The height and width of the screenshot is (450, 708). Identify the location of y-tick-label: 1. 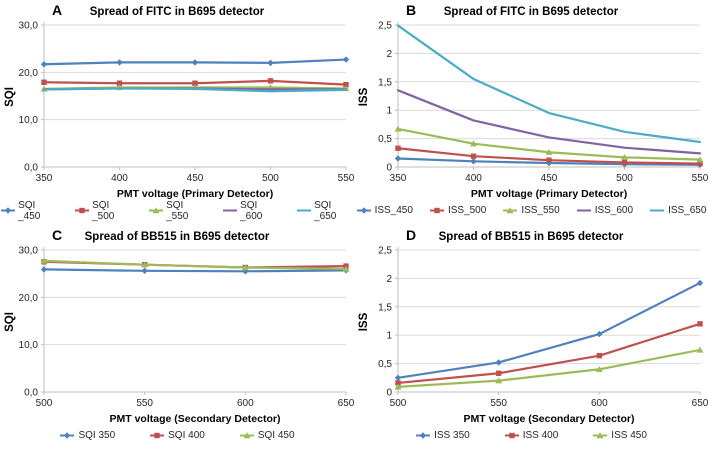
(389, 111).